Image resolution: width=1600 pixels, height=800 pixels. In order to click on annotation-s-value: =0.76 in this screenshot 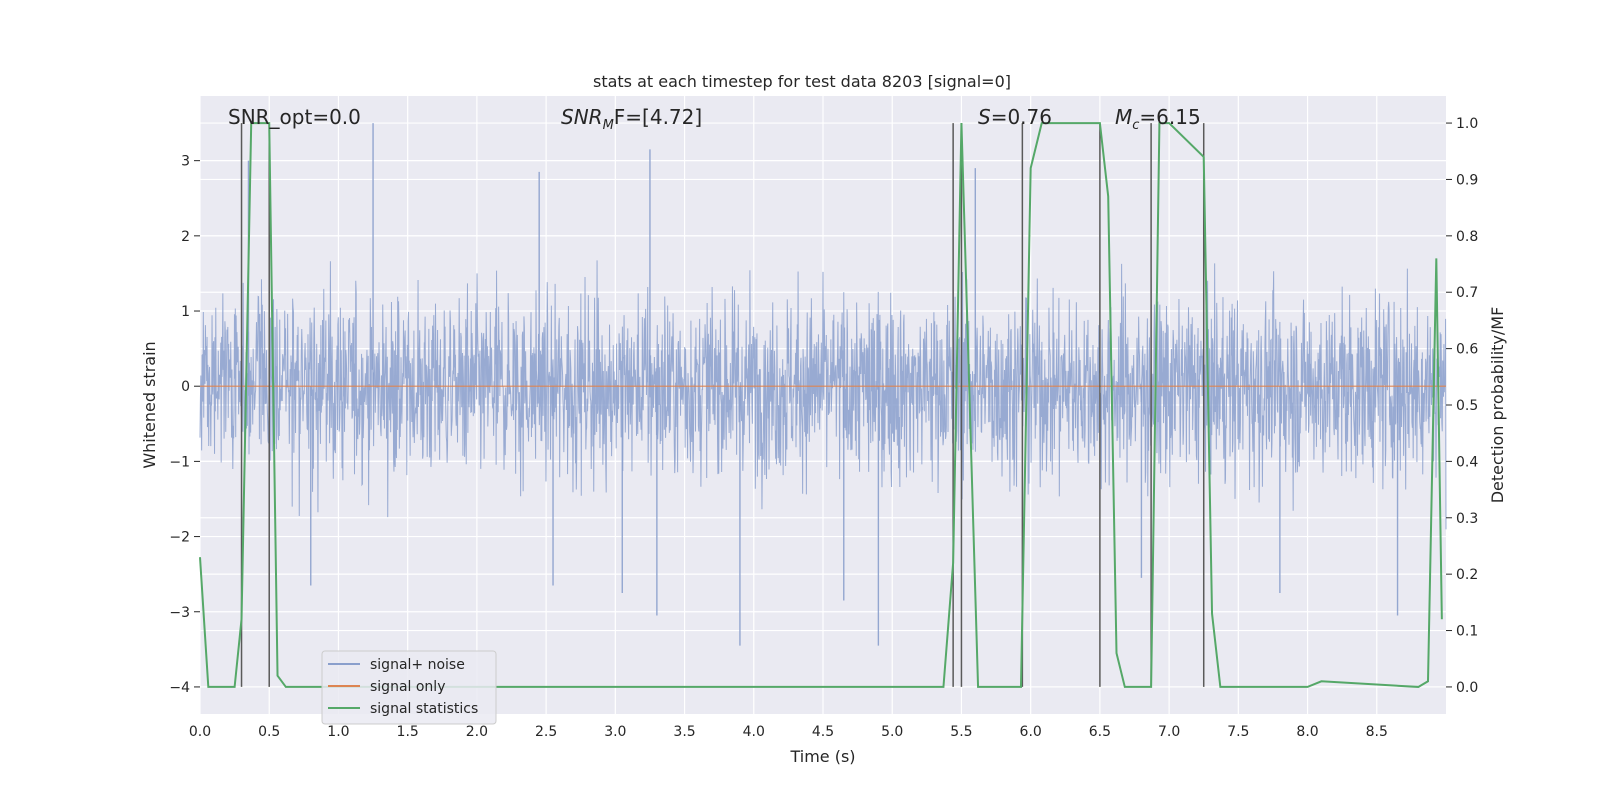, I will do `click(1021, 117)`.